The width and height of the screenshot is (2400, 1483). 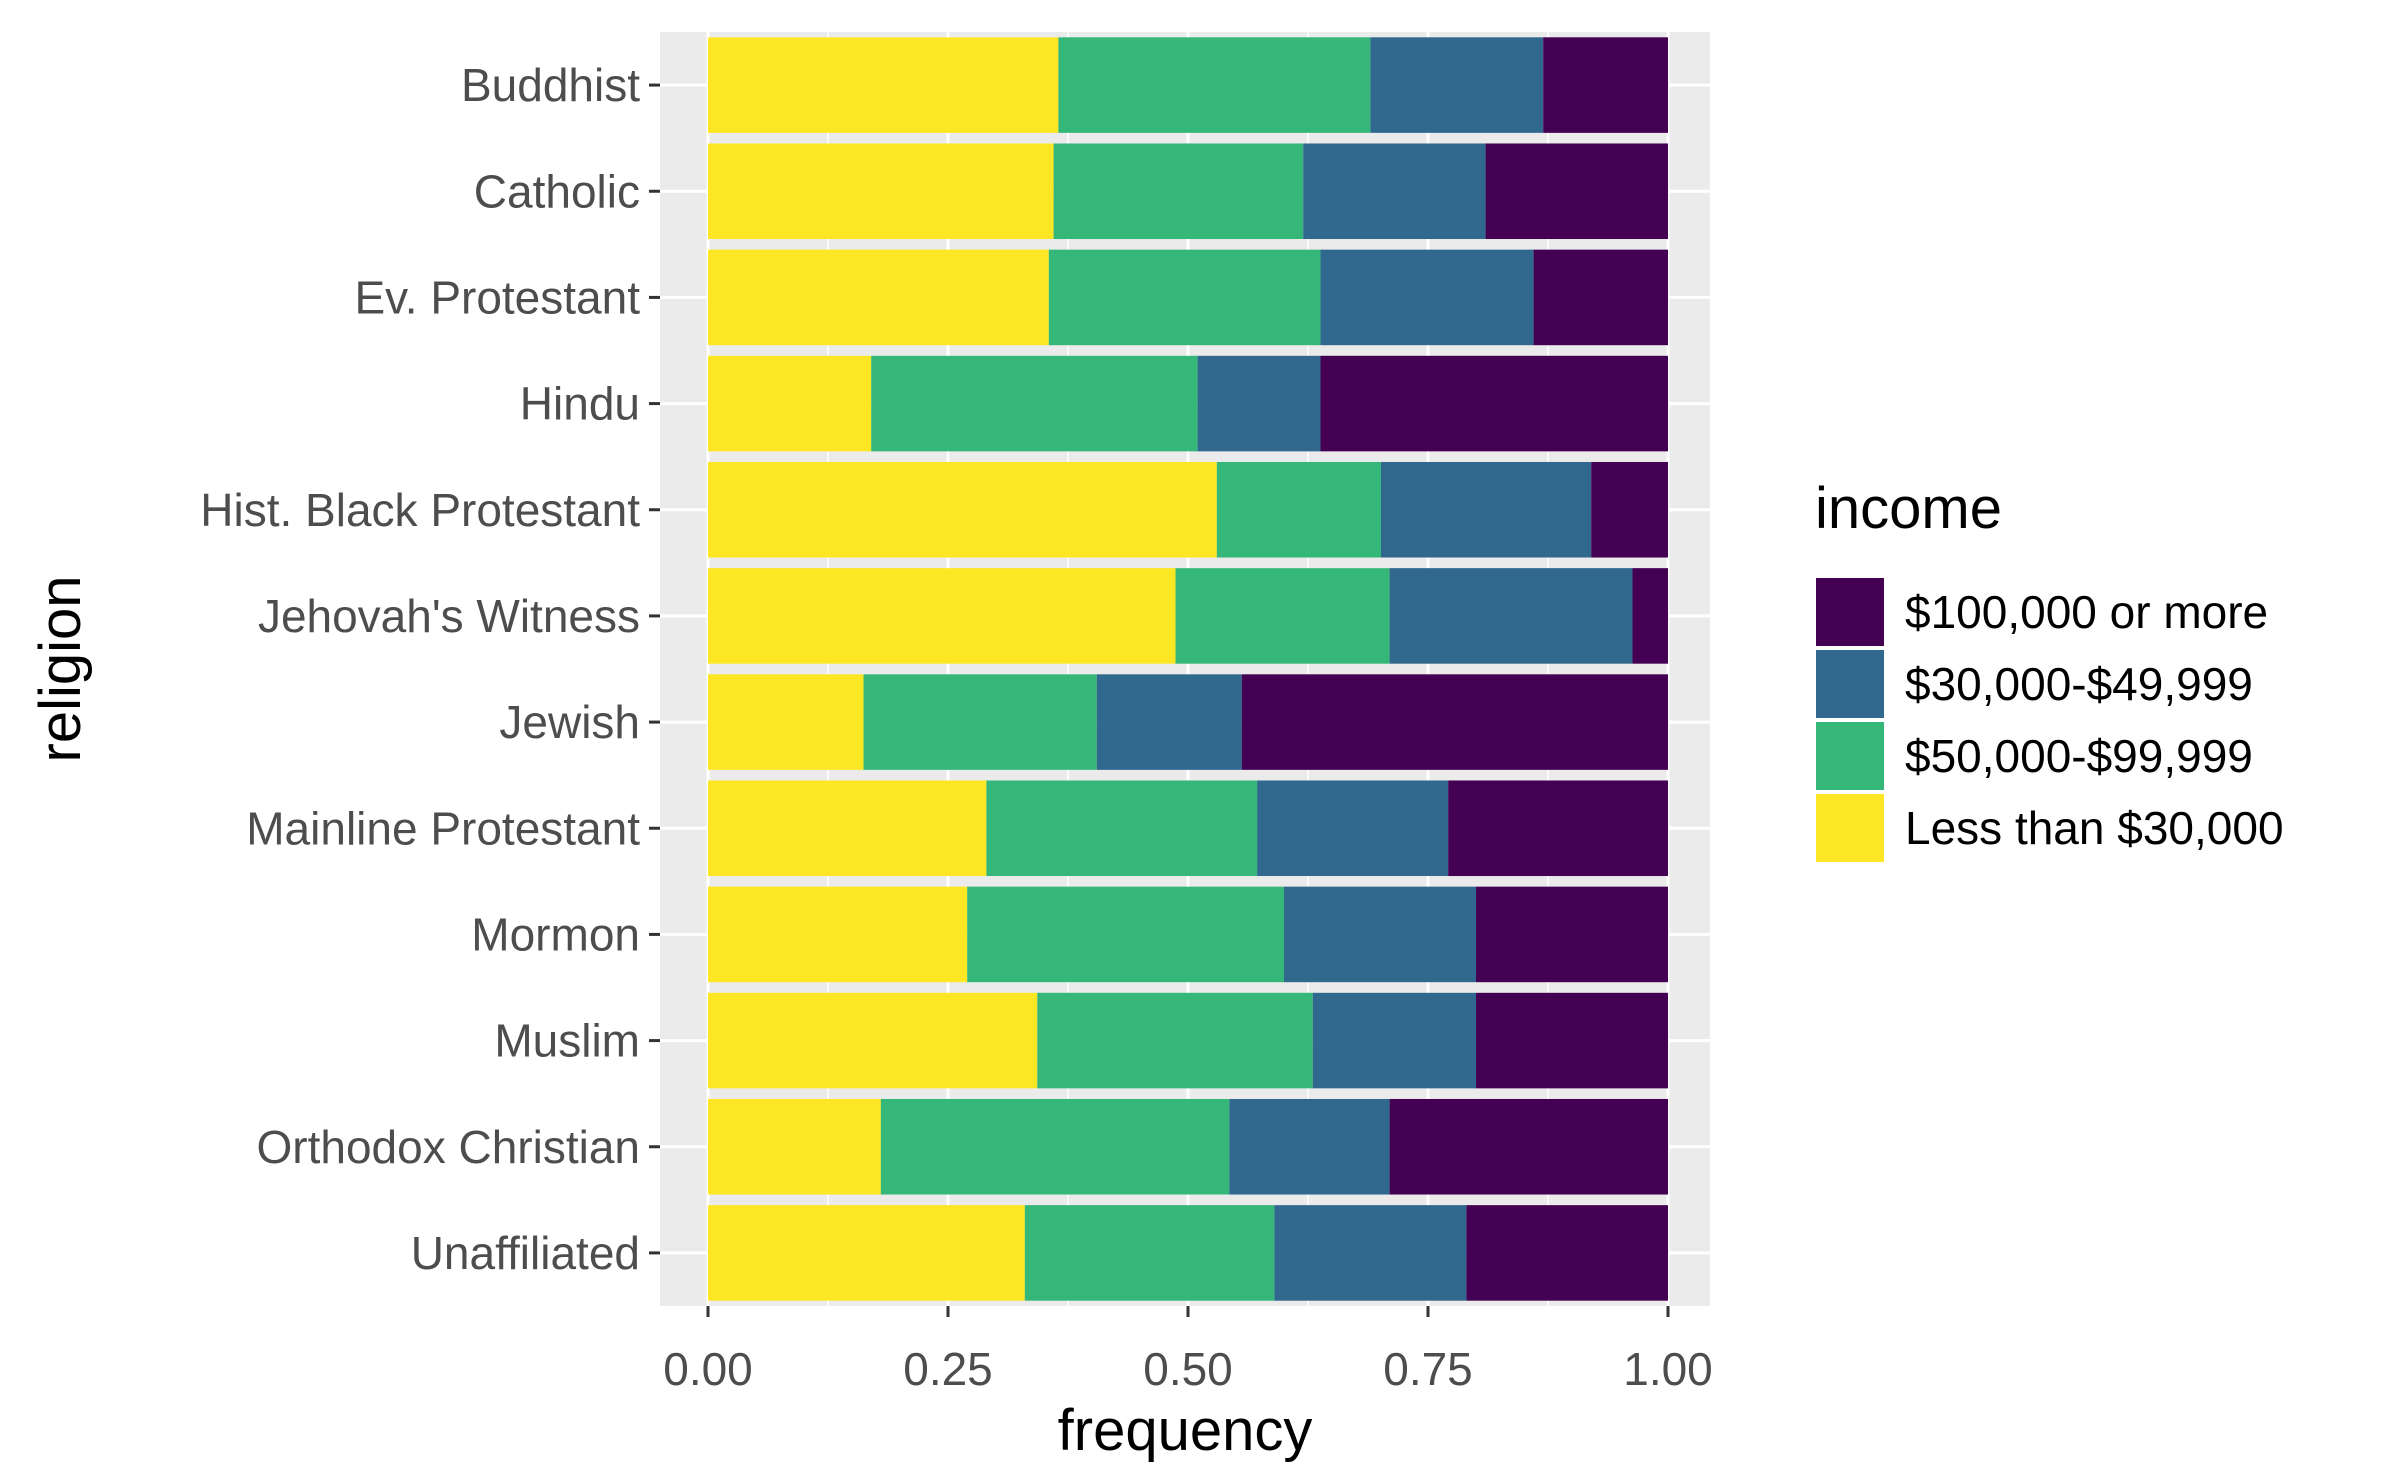 What do you see at coordinates (1185, 1430) in the screenshot?
I see `x-axis-title: frequency` at bounding box center [1185, 1430].